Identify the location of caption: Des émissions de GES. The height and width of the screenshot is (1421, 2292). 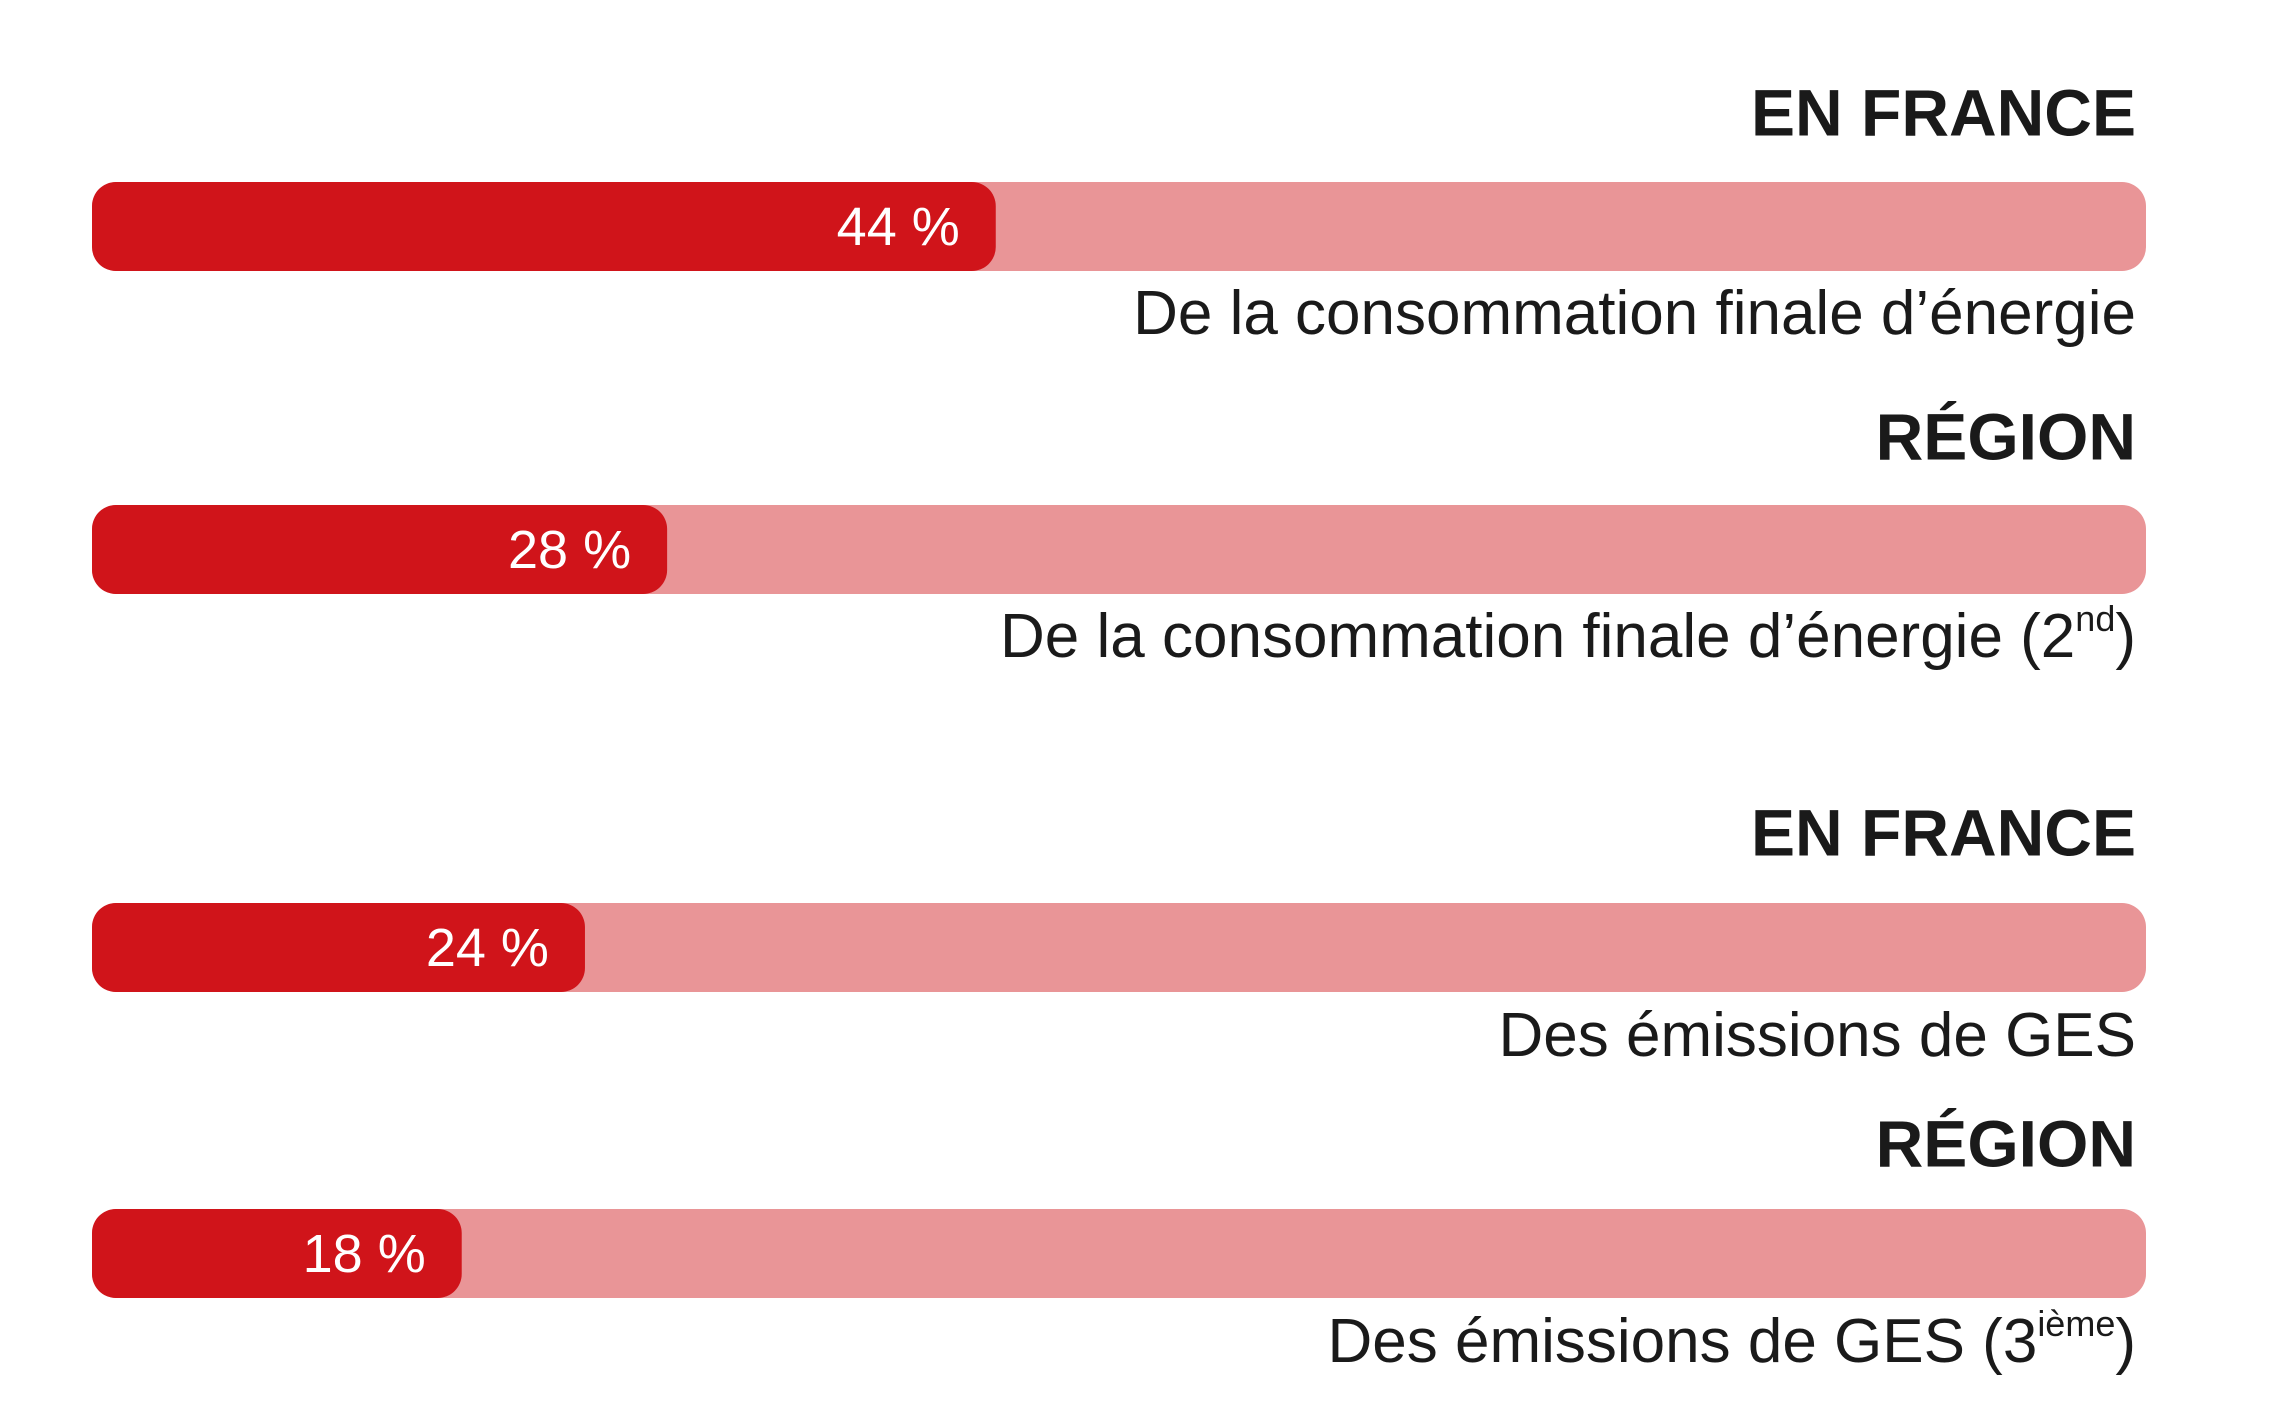
(1817, 1035).